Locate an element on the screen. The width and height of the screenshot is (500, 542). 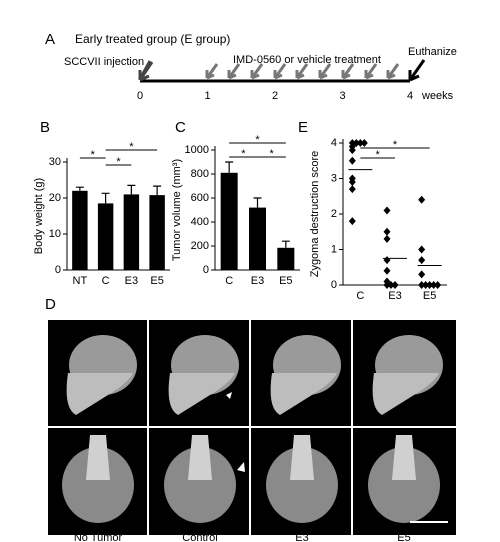
y-tick-label: 400 is located at coordinates (200, 222).